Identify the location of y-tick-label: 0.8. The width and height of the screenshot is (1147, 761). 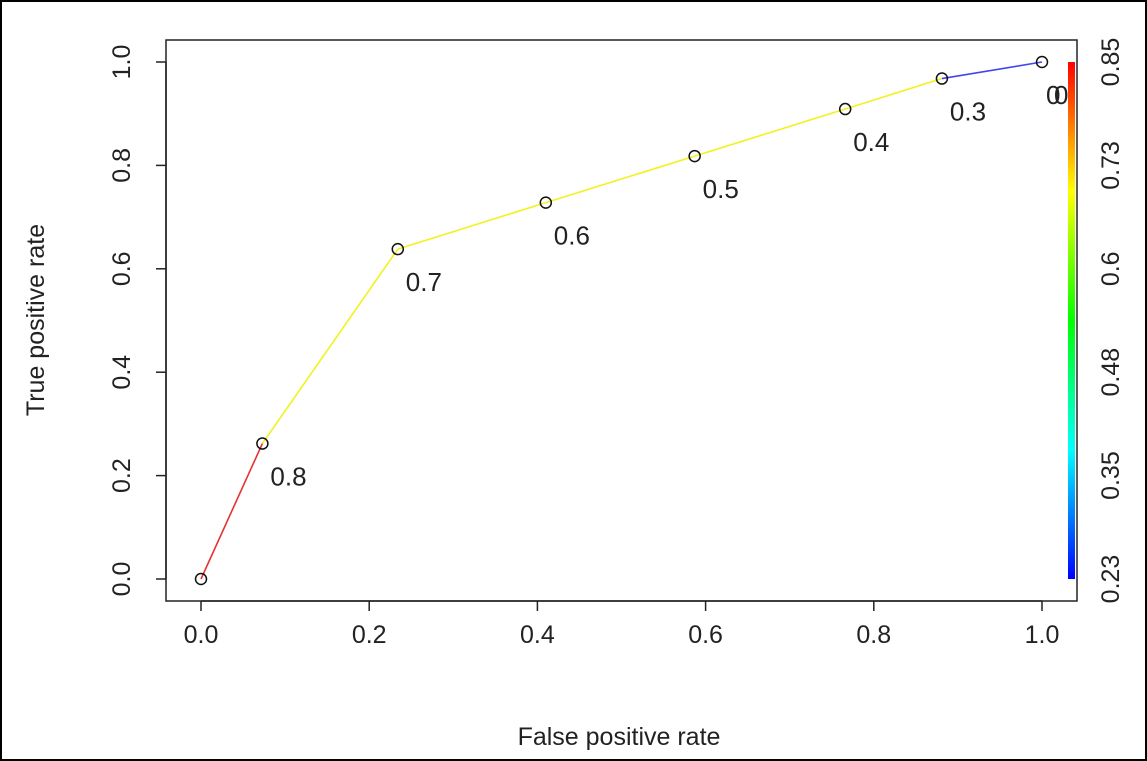
(122, 165).